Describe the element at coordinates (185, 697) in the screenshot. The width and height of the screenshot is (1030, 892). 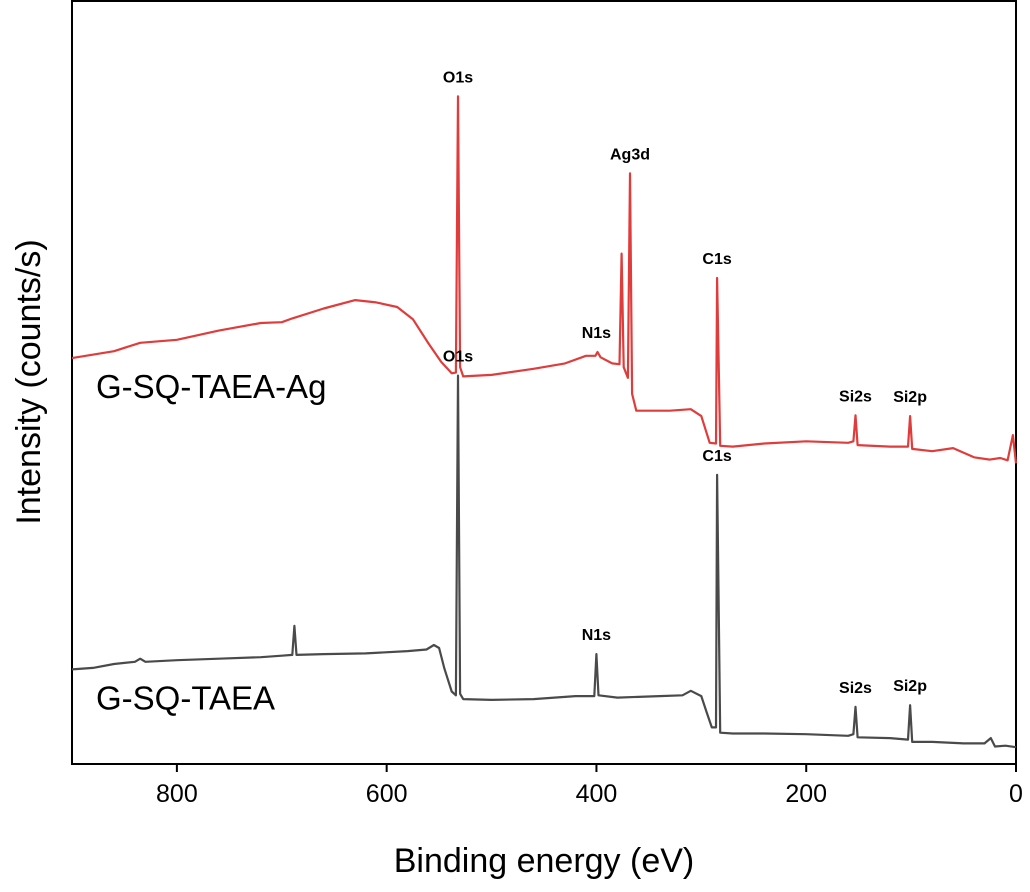
I see `series-label-1: G-SQ-TAEA` at that location.